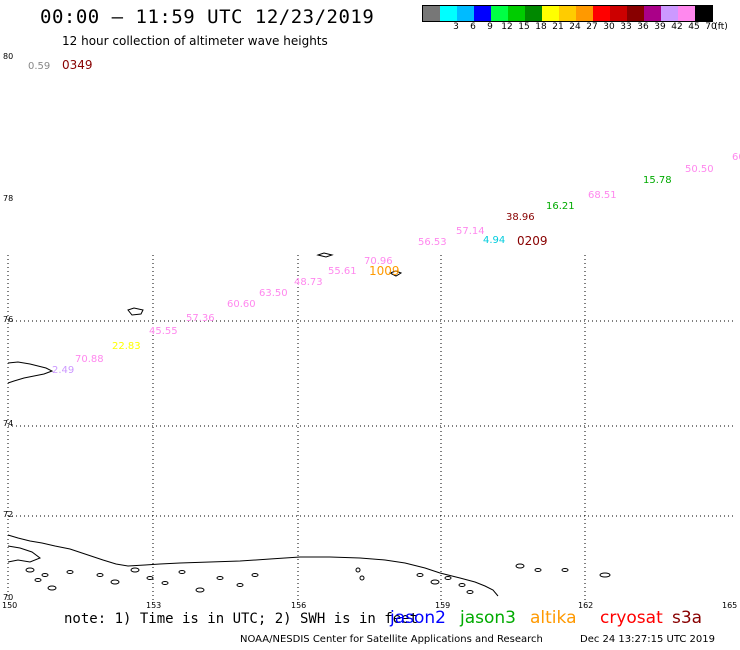 This screenshot has height=650, width=740. Describe the element at coordinates (586, 605) in the screenshot. I see `lon-label: 162` at that location.